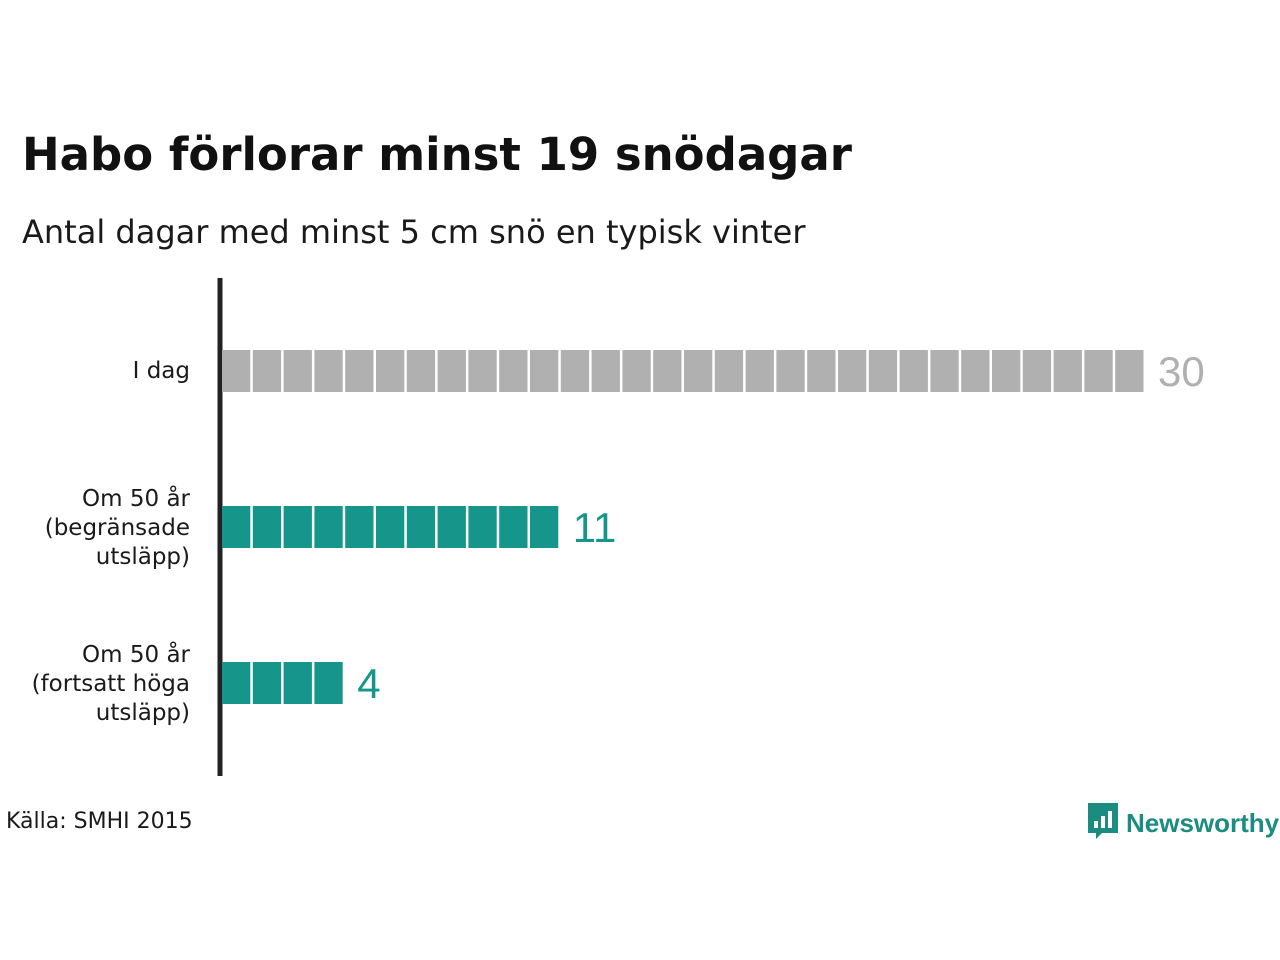 The height and width of the screenshot is (960, 1280). What do you see at coordinates (110, 684) in the screenshot?
I see `category-label-line: (fortsatt höga` at bounding box center [110, 684].